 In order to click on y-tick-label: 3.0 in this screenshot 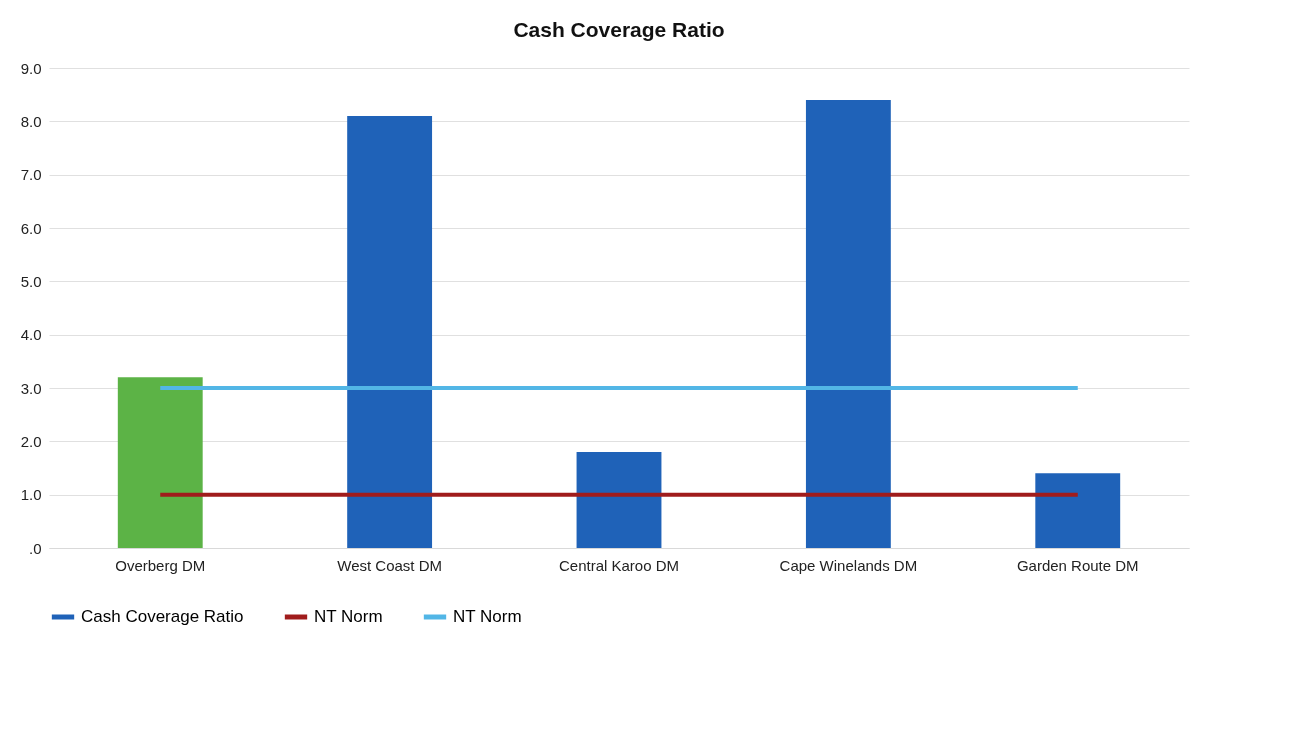, I will do `click(31, 388)`.